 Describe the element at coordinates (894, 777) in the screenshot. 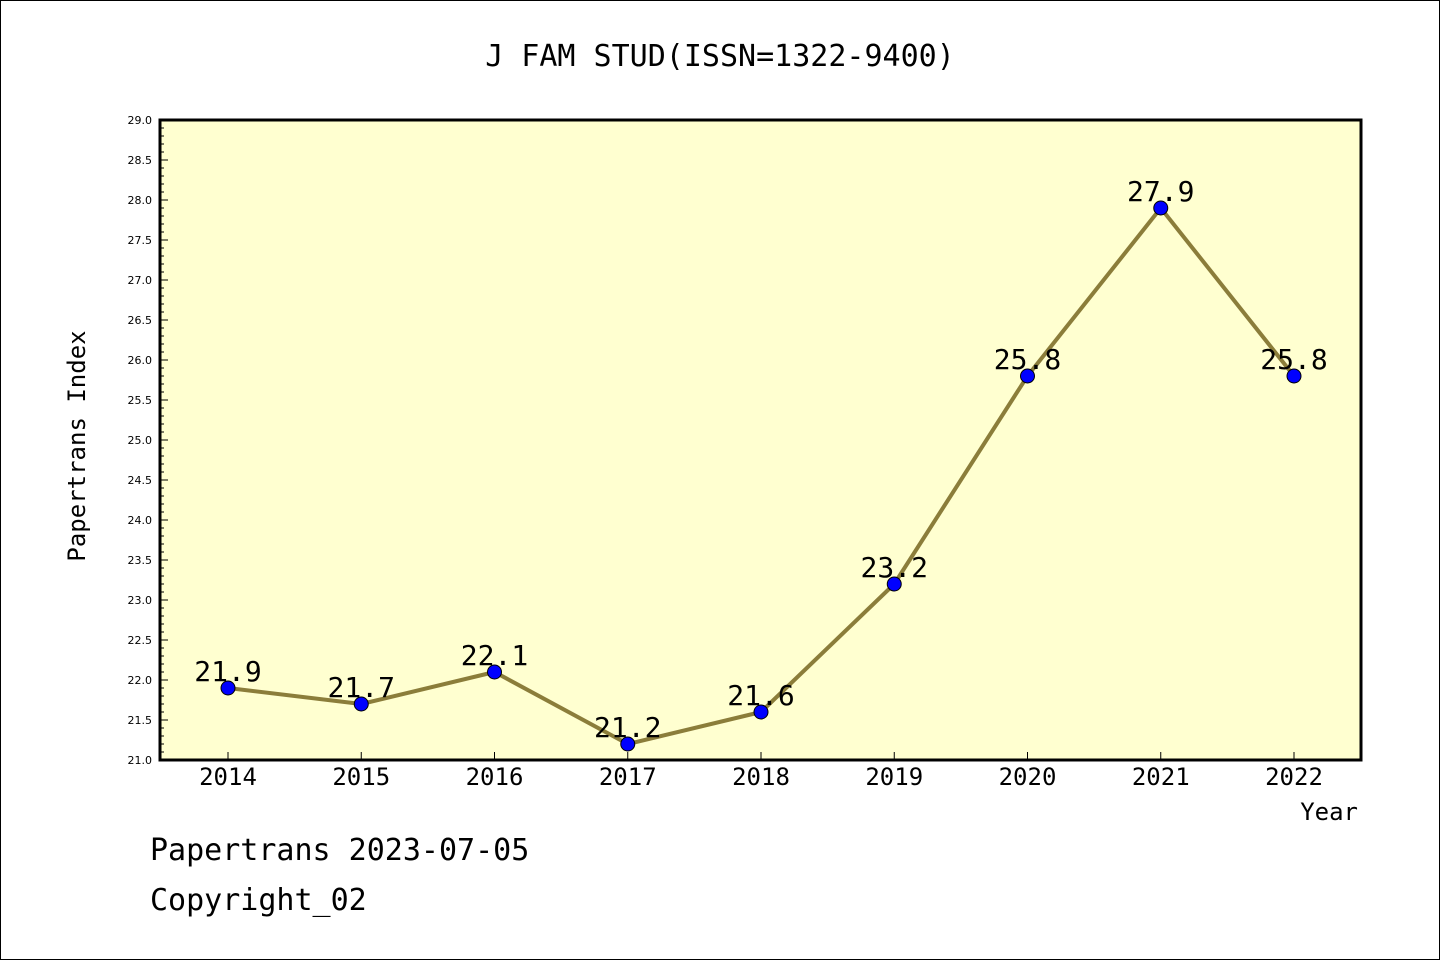

I see `x-tick-label: 2019` at that location.